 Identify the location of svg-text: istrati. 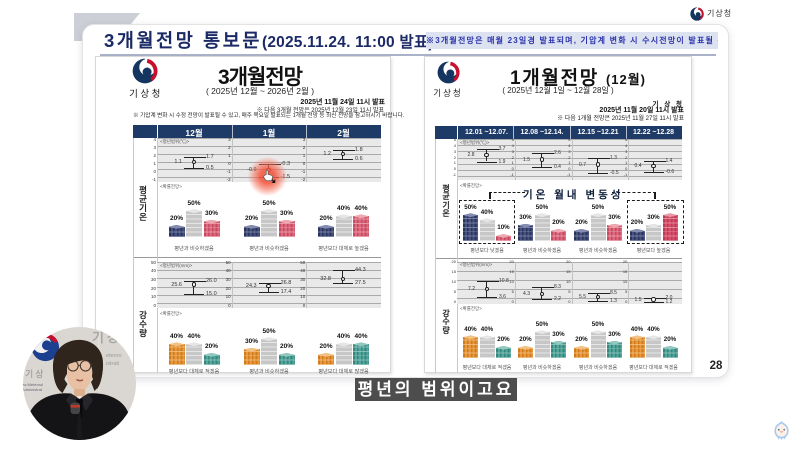
(112, 364).